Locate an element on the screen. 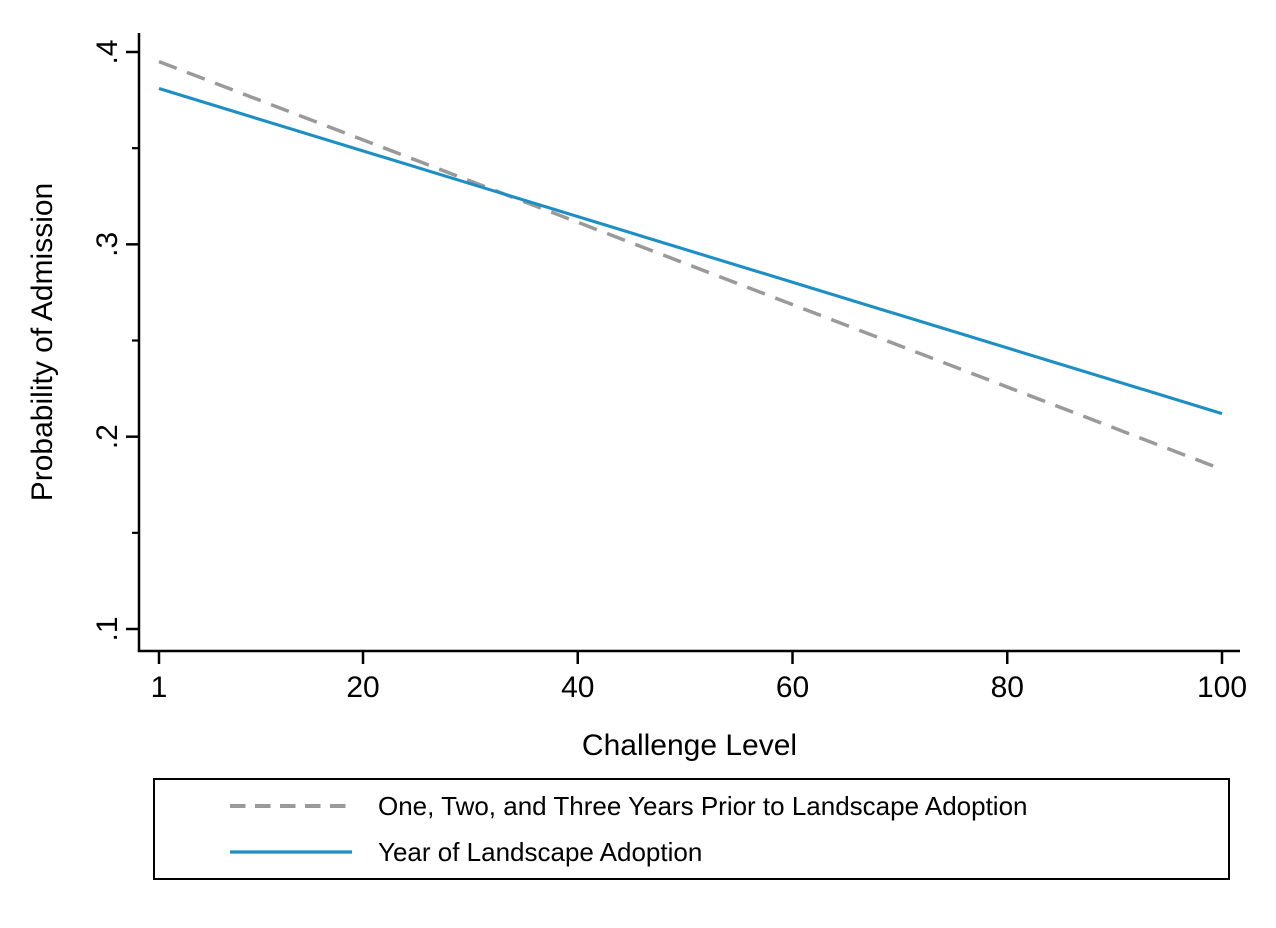 This screenshot has height=928, width=1276. legend-row-adoption-year: Year of Landscape Adoption is located at coordinates (691, 852).